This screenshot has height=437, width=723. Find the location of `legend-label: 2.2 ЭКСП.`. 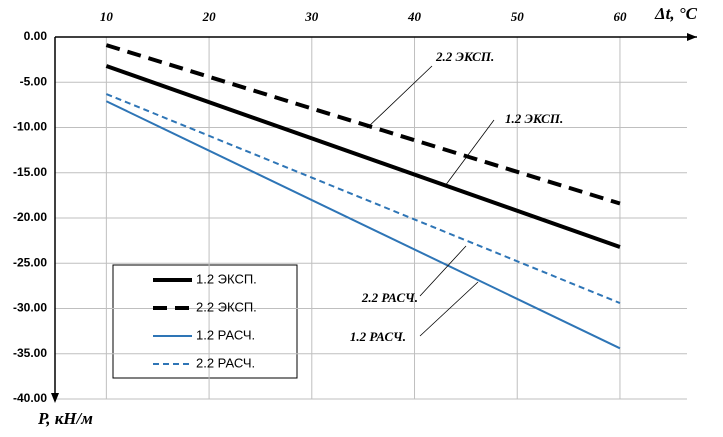

legend-label: 2.2 ЭКСП. is located at coordinates (226, 306).